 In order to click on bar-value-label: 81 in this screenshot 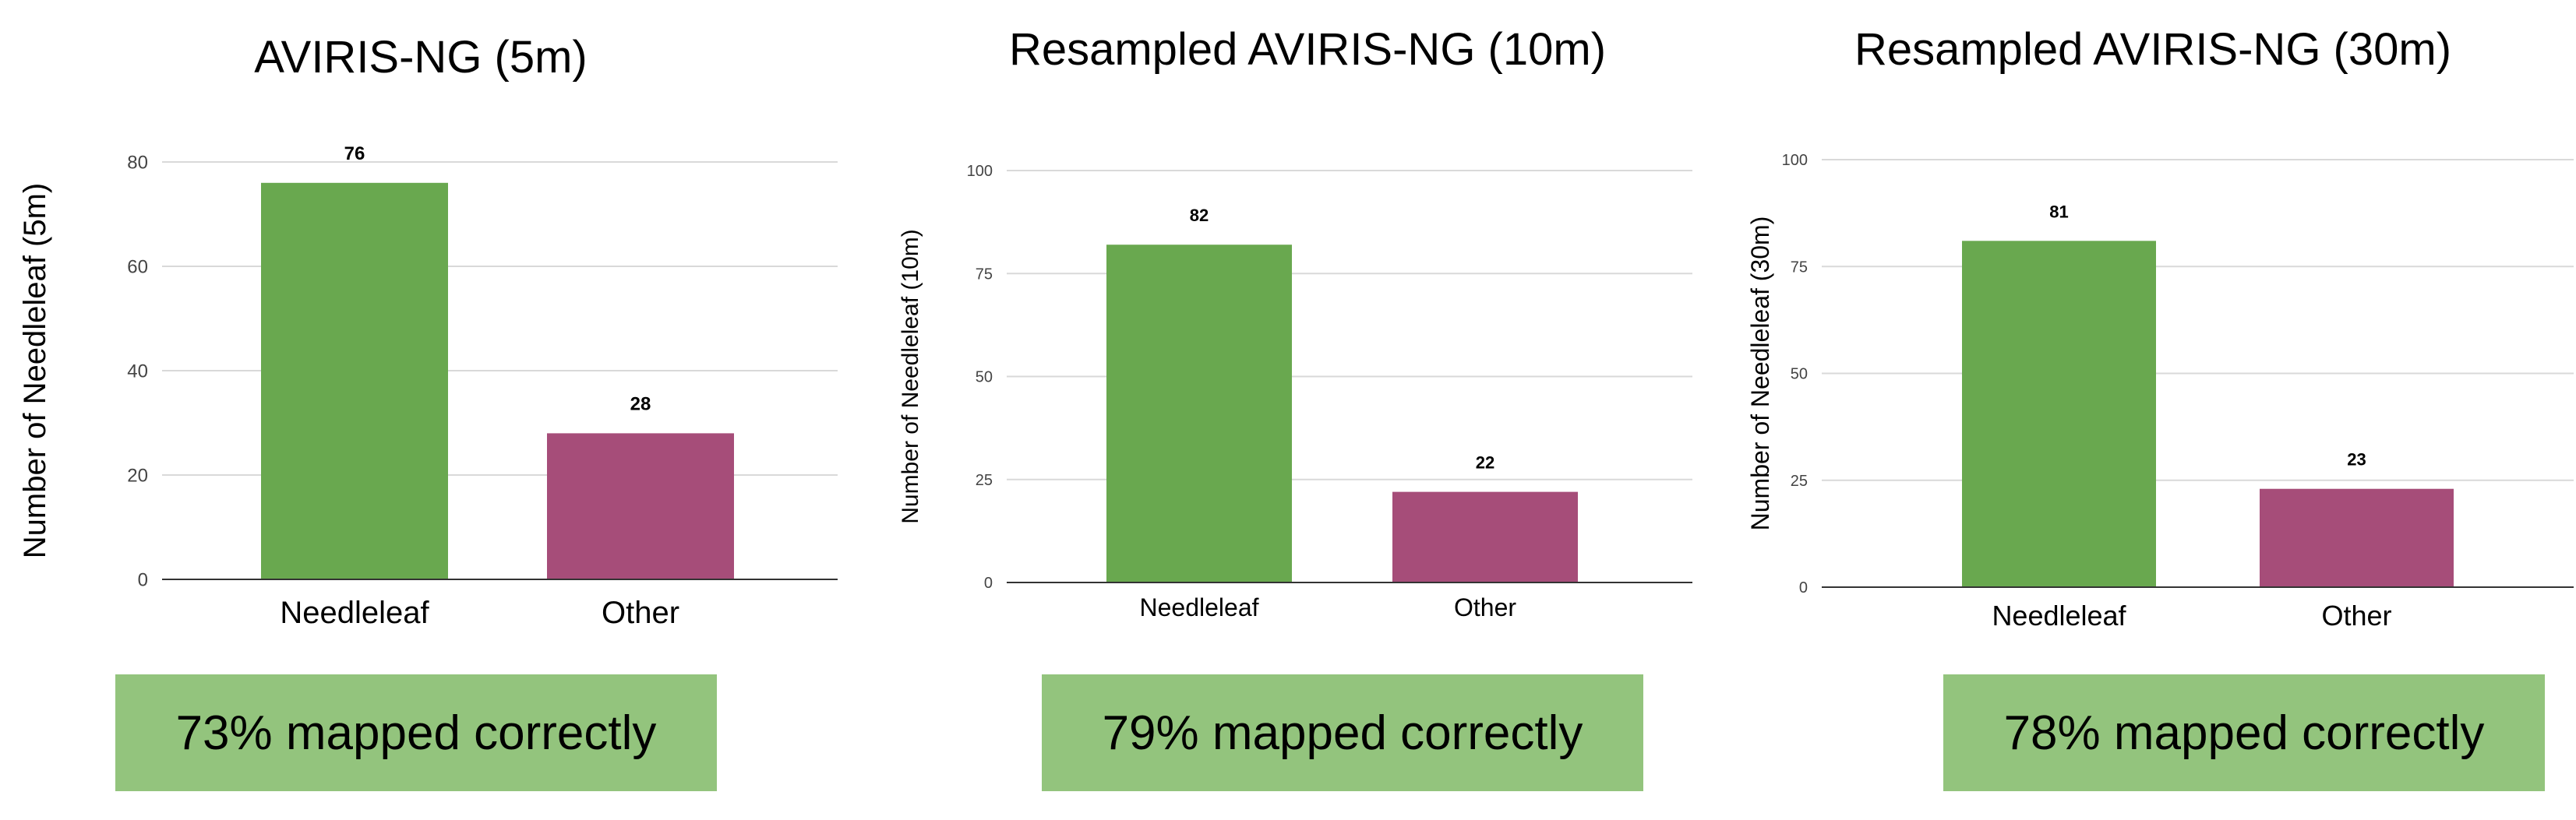, I will do `click(2058, 212)`.